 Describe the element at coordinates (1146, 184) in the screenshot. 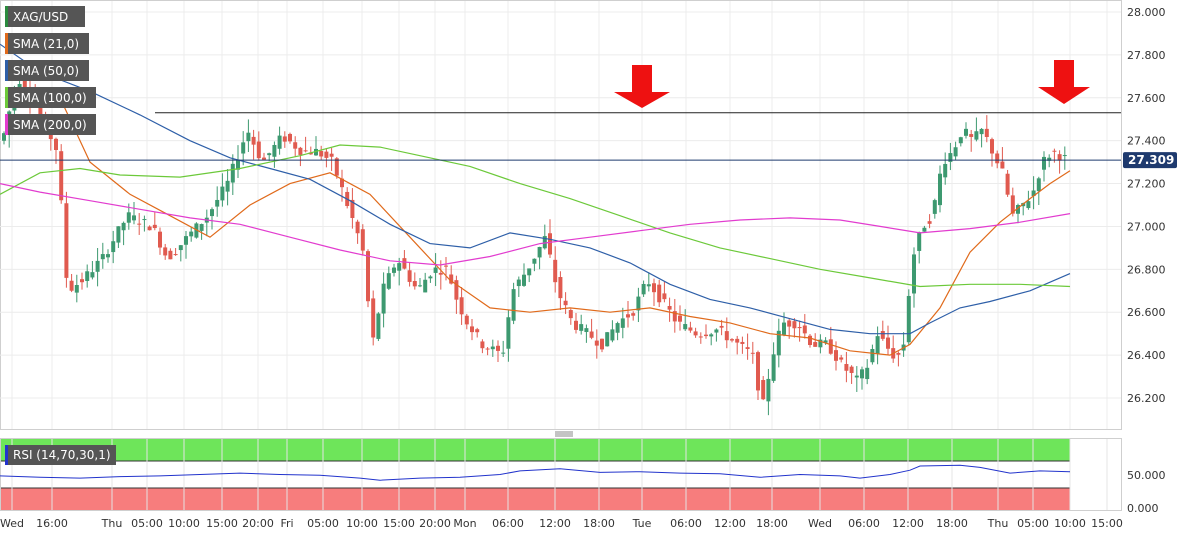

I see `y-tick-label: 27.200` at that location.